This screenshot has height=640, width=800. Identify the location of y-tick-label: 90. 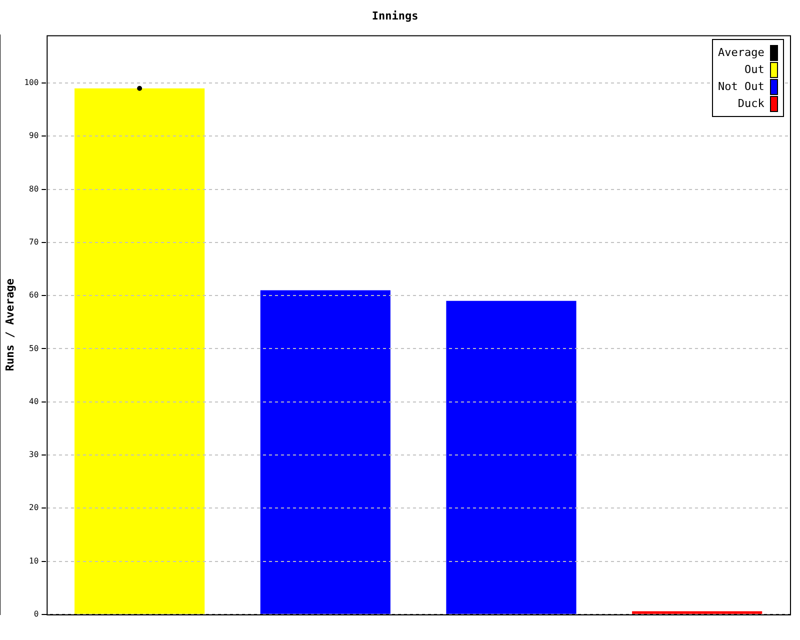
(34, 135).